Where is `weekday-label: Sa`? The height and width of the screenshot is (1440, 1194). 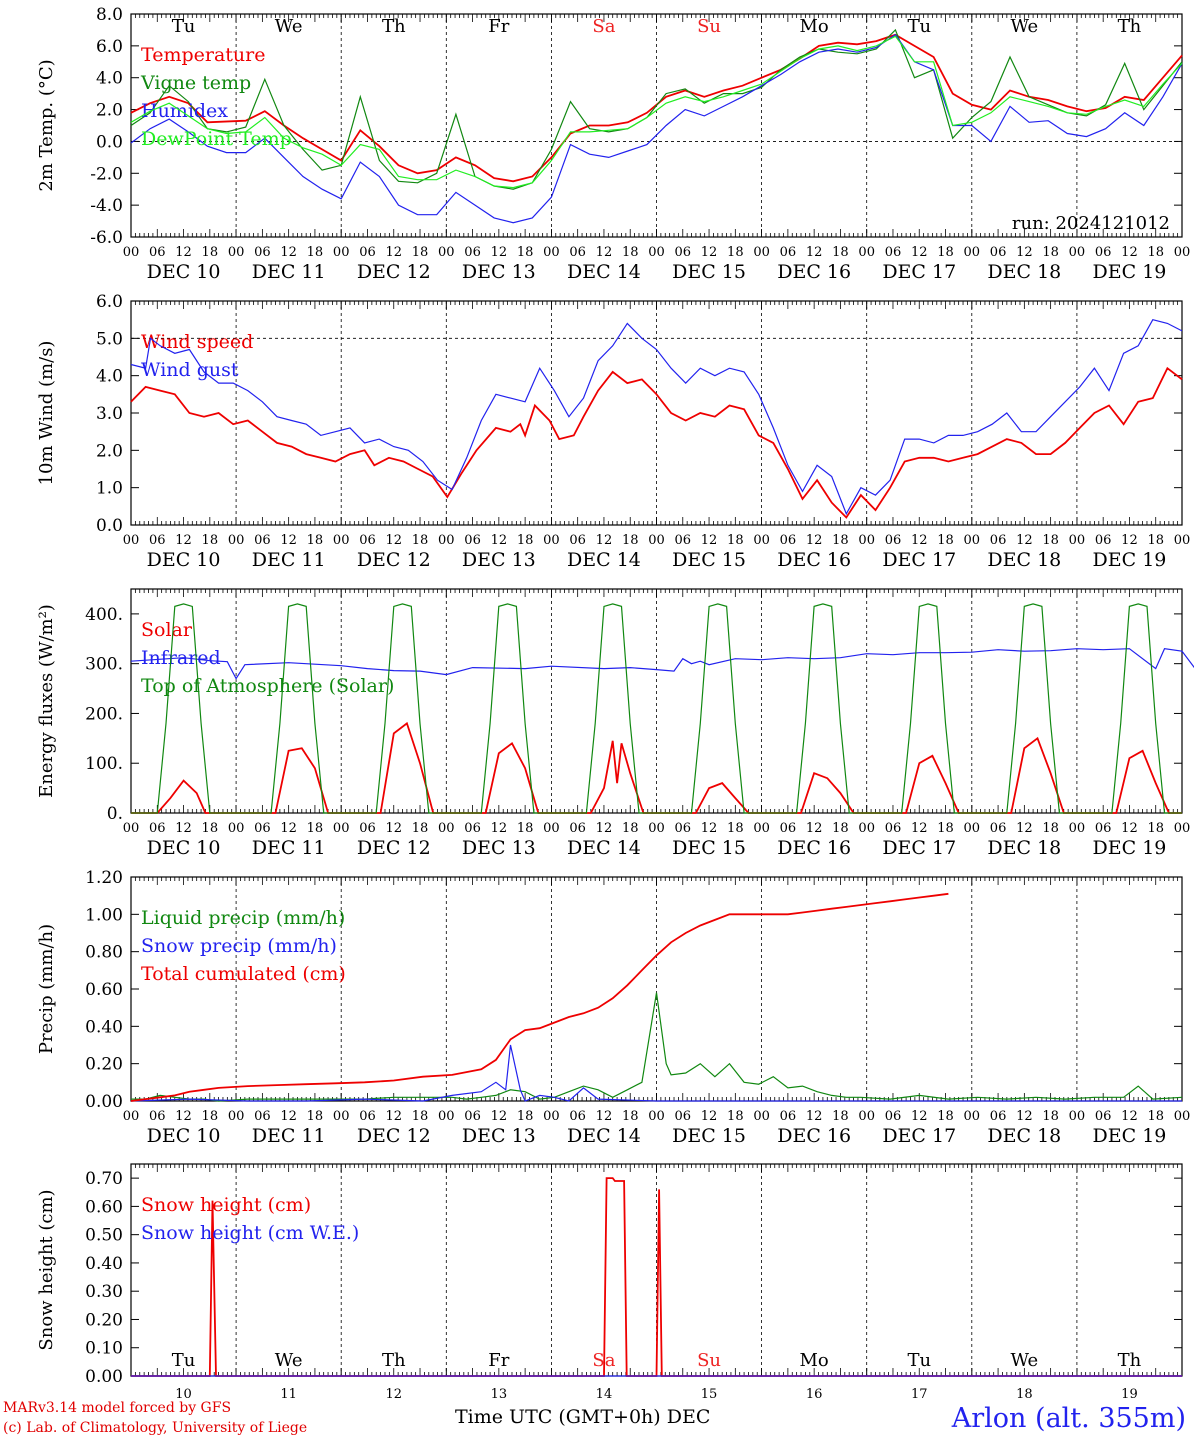 weekday-label: Sa is located at coordinates (603, 26).